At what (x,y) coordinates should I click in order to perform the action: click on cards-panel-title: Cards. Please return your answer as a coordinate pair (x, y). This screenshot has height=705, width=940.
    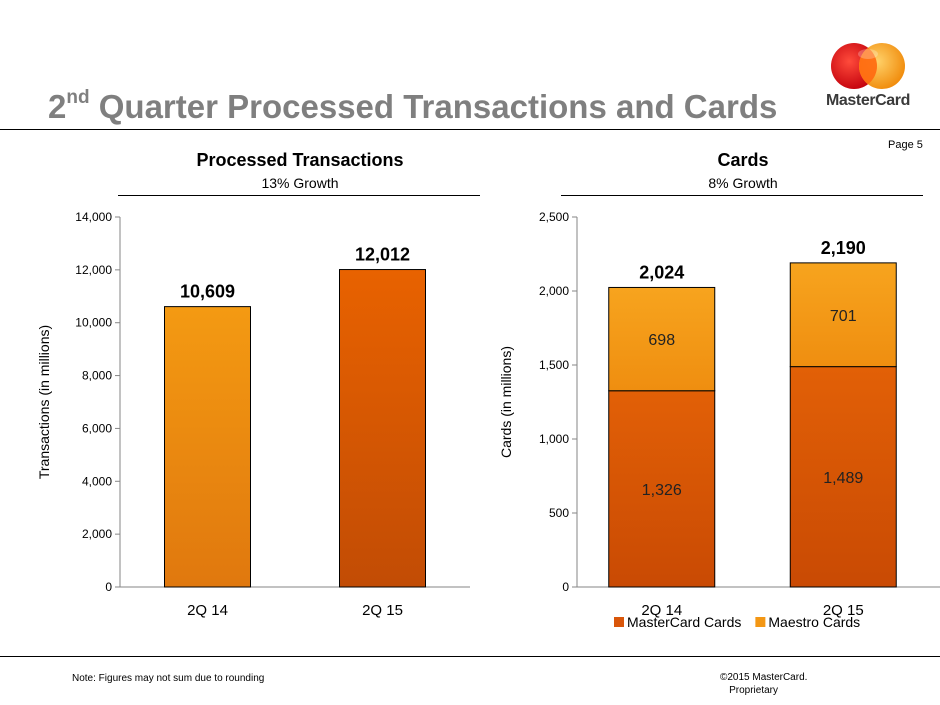
    Looking at the image, I should click on (743, 160).